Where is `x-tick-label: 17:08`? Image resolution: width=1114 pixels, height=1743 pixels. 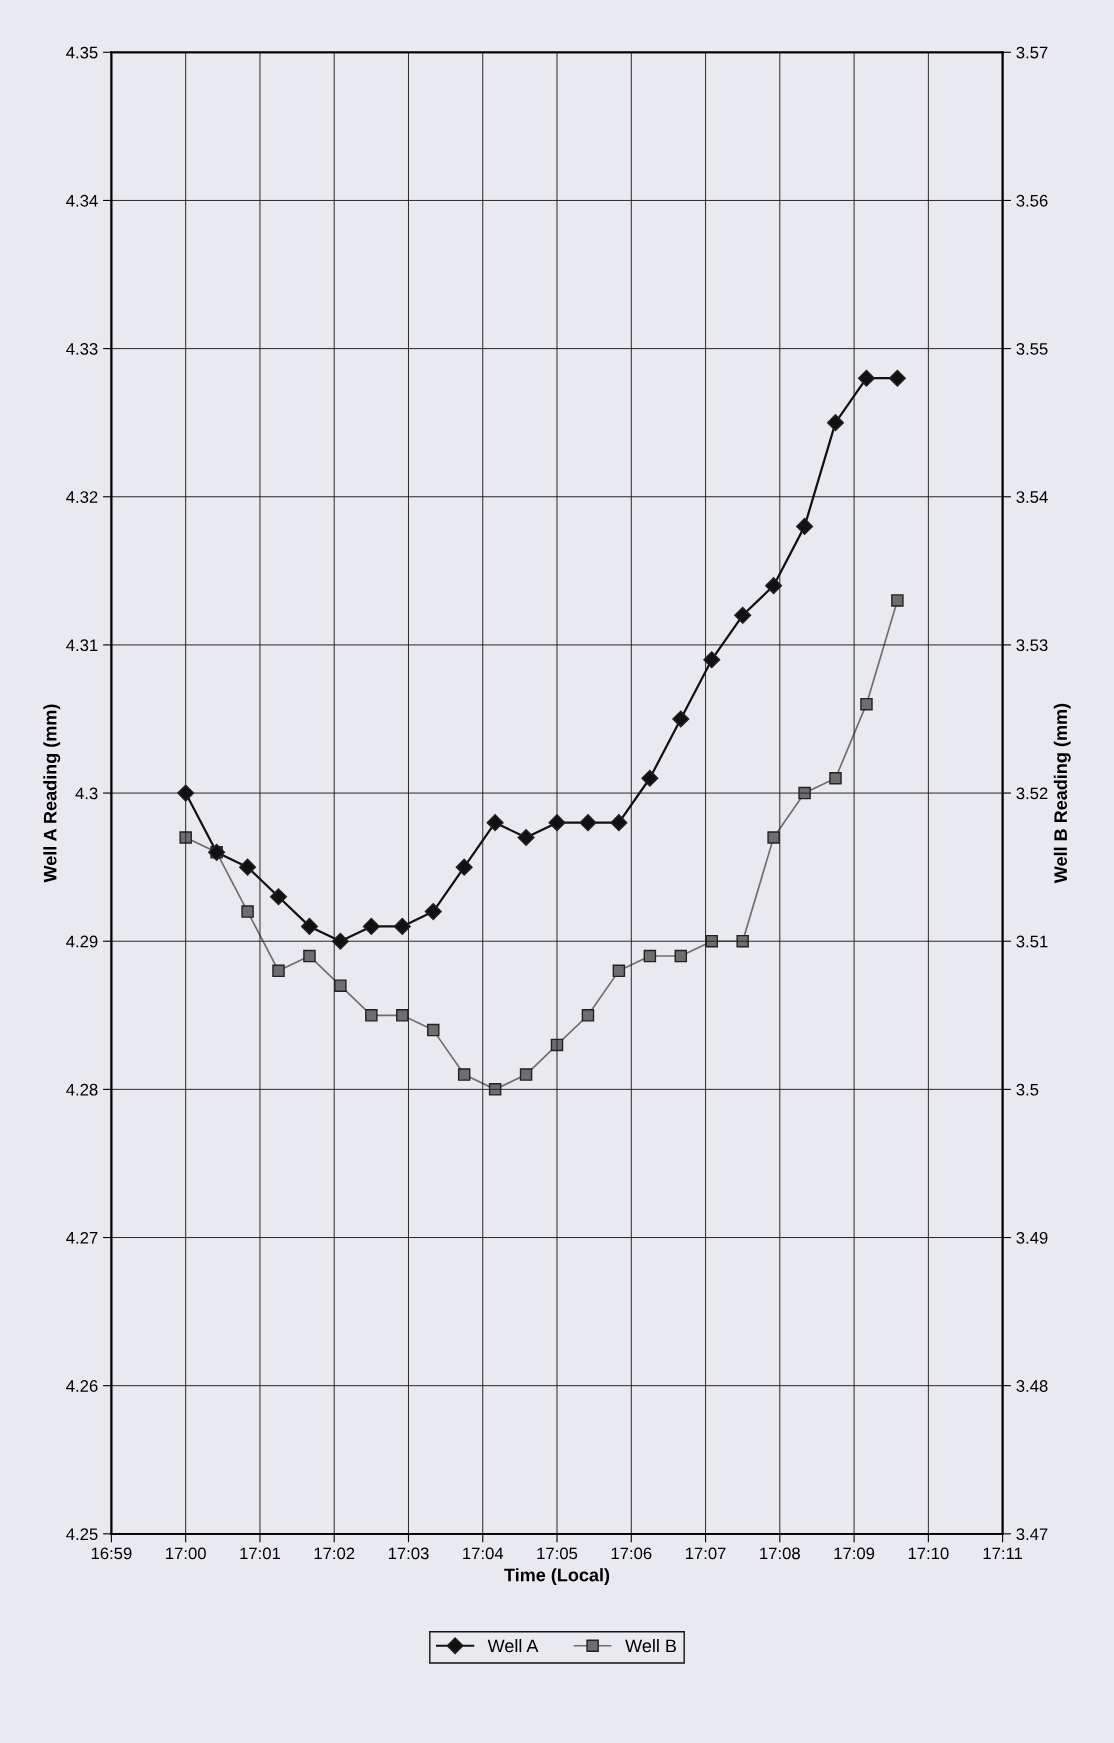
x-tick-label: 17:08 is located at coordinates (780, 1553).